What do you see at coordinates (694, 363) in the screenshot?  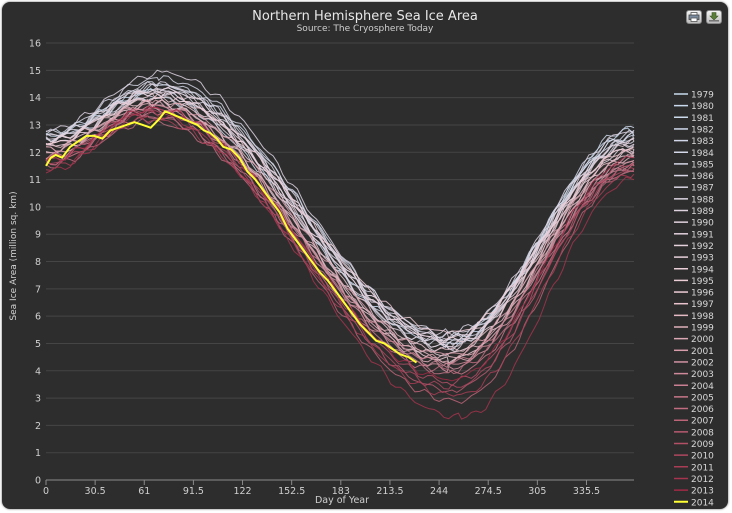 I see `legend-item-2002: 2002` at bounding box center [694, 363].